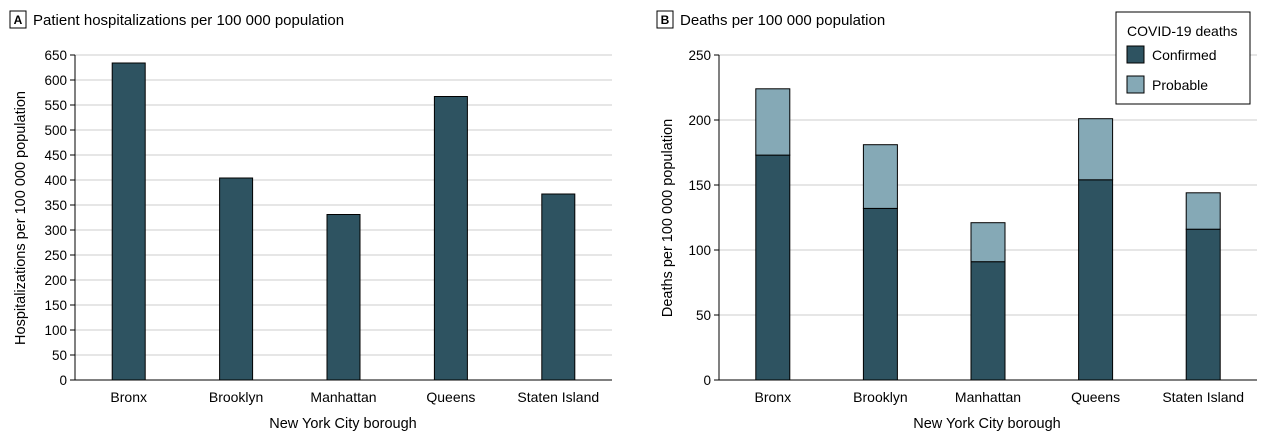 This screenshot has width=1265, height=432. Describe the element at coordinates (988, 321) in the screenshot. I see `bar-manhattan-confirmed` at that location.